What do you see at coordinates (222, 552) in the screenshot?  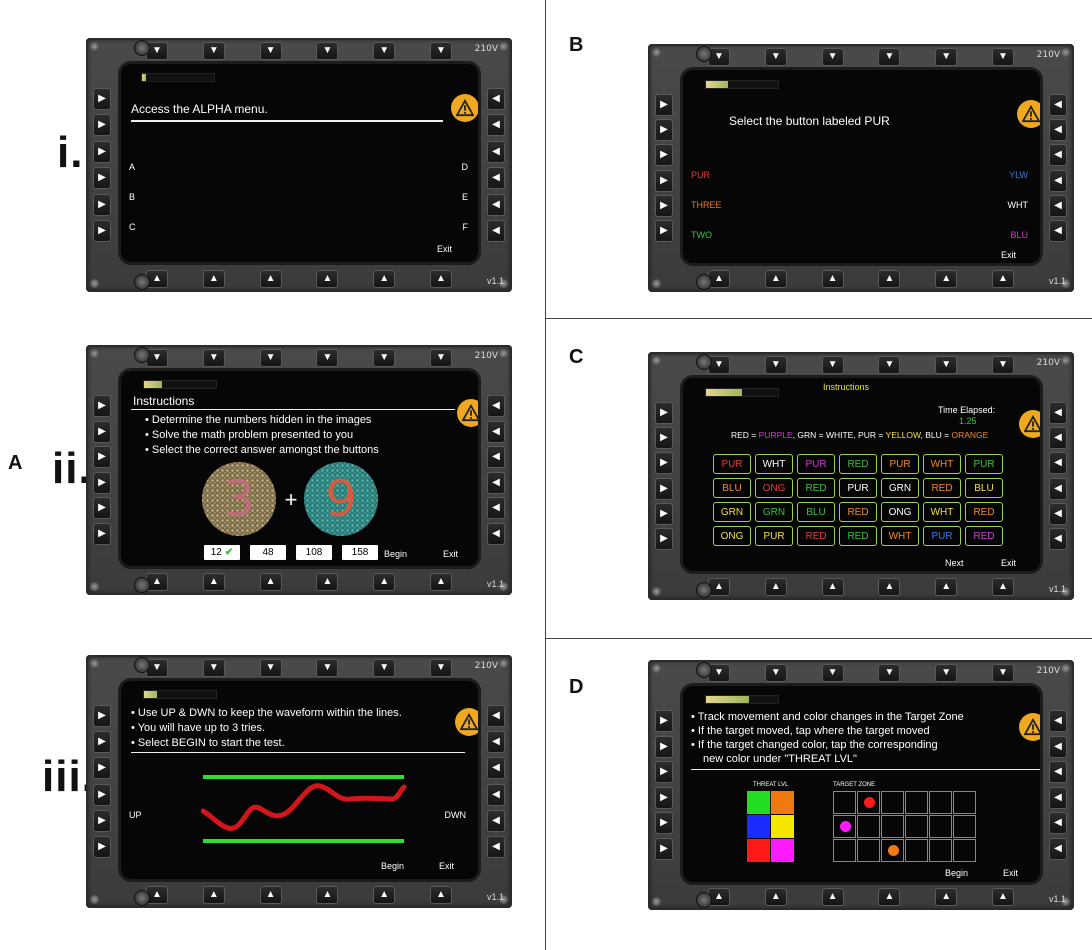 I see `answer-button-1: 12 ✔` at bounding box center [222, 552].